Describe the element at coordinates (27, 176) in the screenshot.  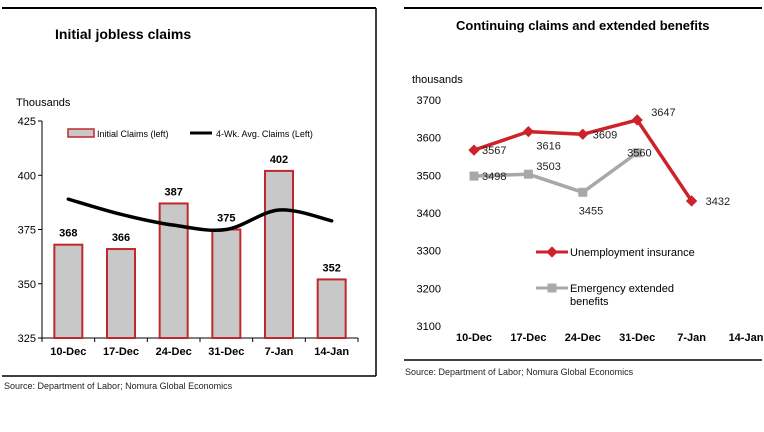
I see `y-tick-label: 400` at that location.